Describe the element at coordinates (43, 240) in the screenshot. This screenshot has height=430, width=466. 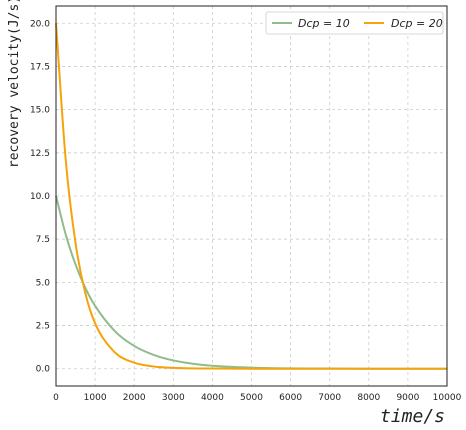
I see `y-tick-label: 7.5` at that location.